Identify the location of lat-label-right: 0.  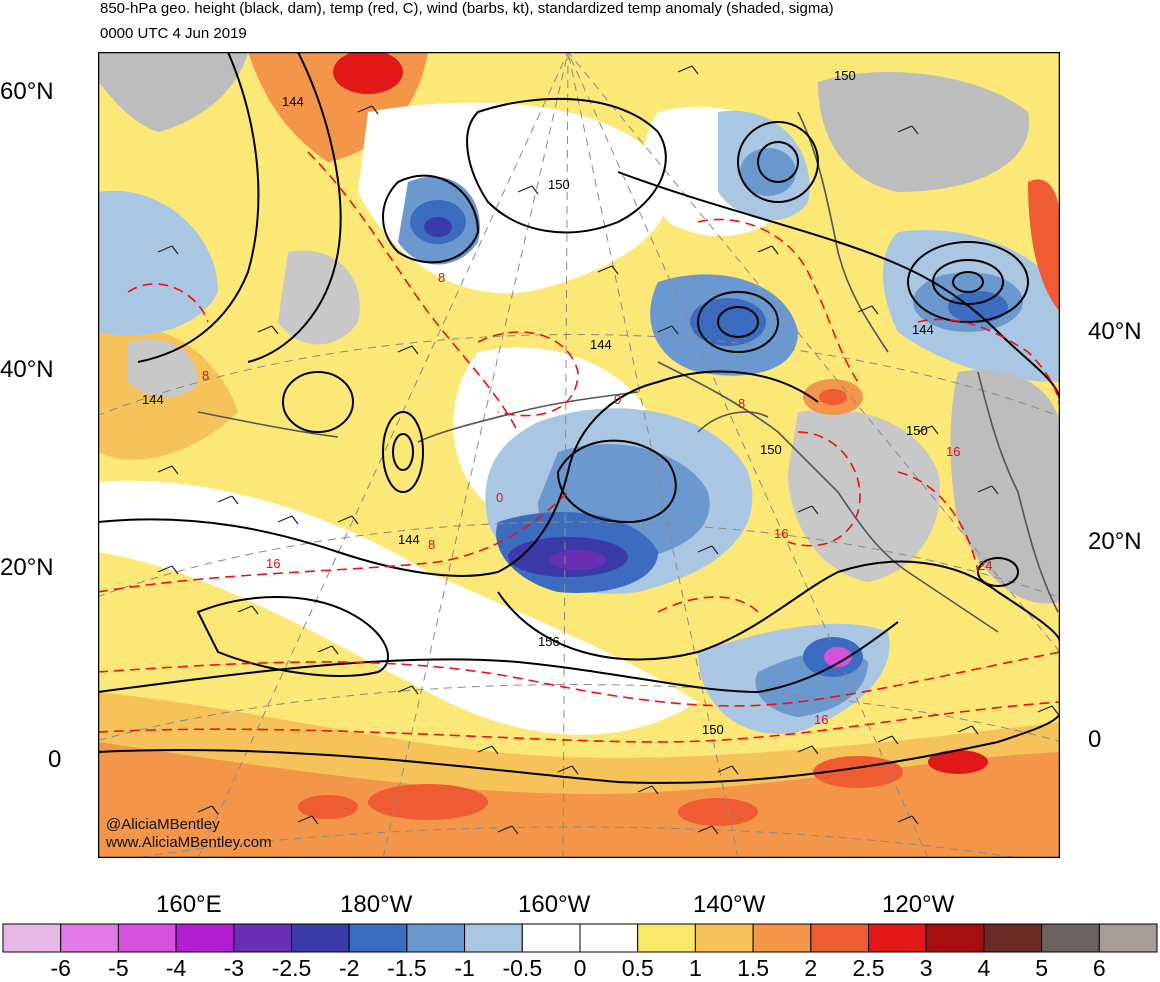
(1095, 739).